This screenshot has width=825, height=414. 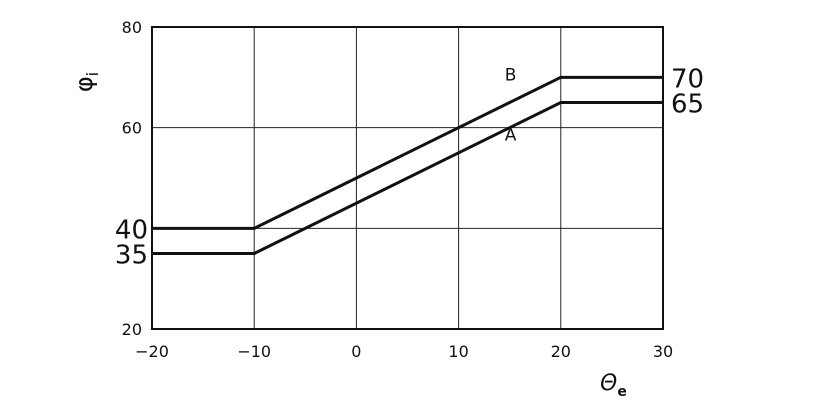 What do you see at coordinates (132, 27) in the screenshot?
I see `y-tick-label: 80` at bounding box center [132, 27].